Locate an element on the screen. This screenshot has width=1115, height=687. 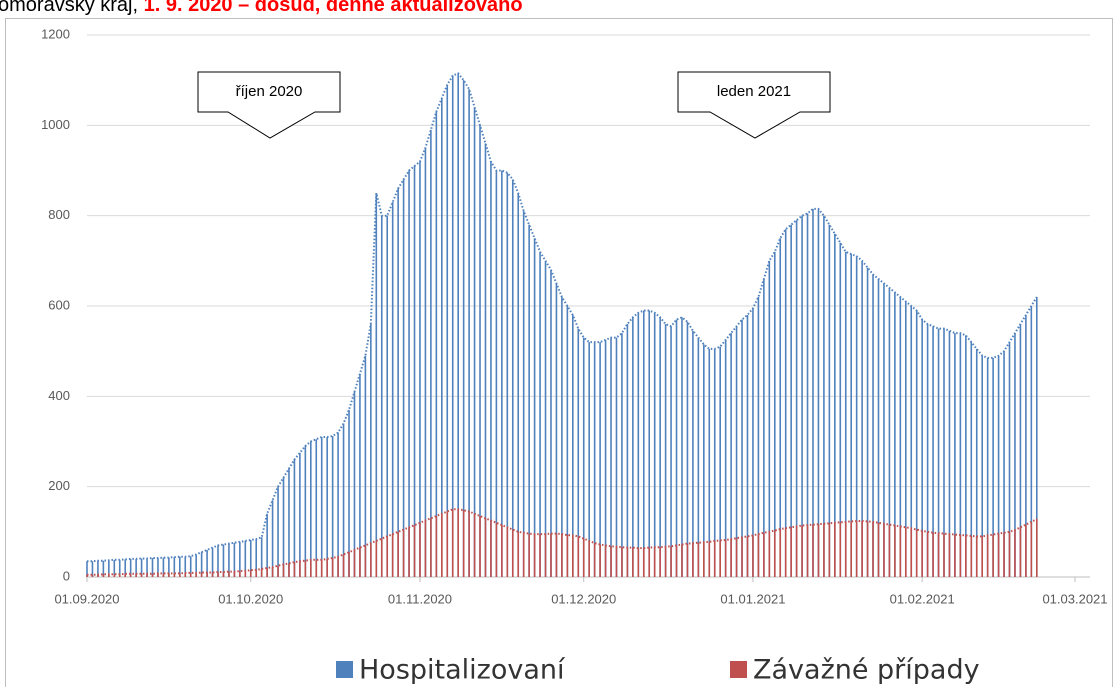
x-tick-label: 01.02.2021 is located at coordinates (922, 598).